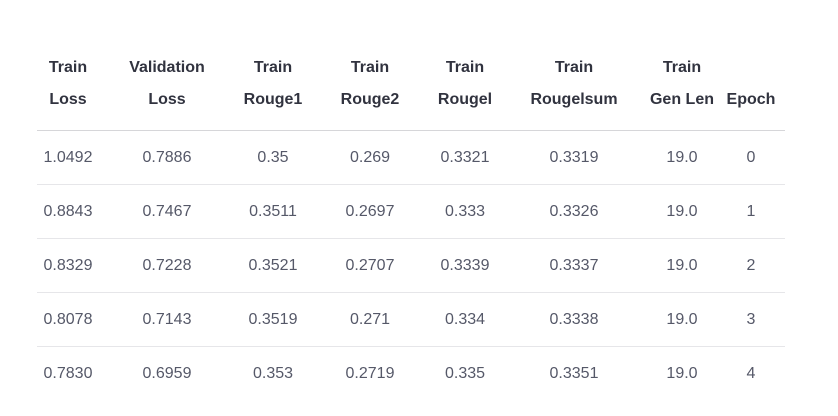 The height and width of the screenshot is (416, 838). What do you see at coordinates (167, 211) in the screenshot?
I see `cell-validation-loss: 0.7467` at bounding box center [167, 211].